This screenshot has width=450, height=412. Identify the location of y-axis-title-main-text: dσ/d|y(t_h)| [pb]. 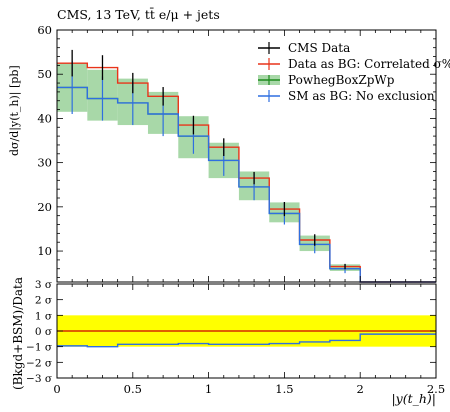
(15, 110).